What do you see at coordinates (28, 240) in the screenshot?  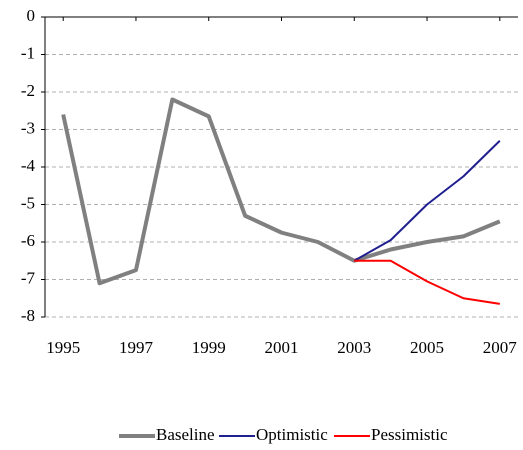 I see `y-tick-label: -6` at bounding box center [28, 240].